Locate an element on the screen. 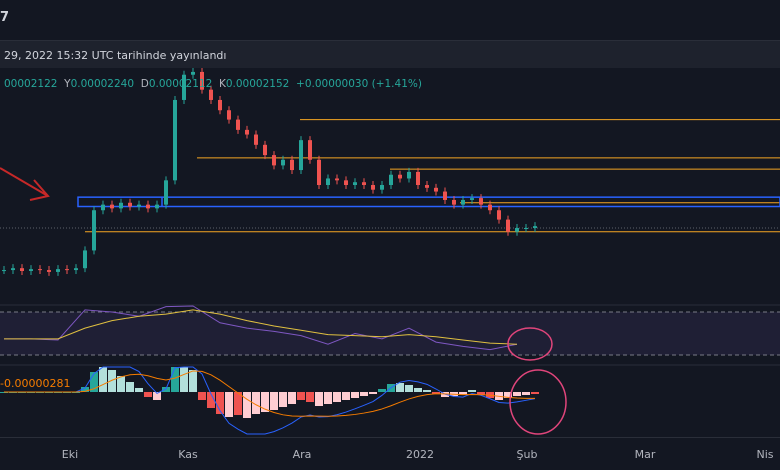  circle-annotation is located at coordinates (538, 402).